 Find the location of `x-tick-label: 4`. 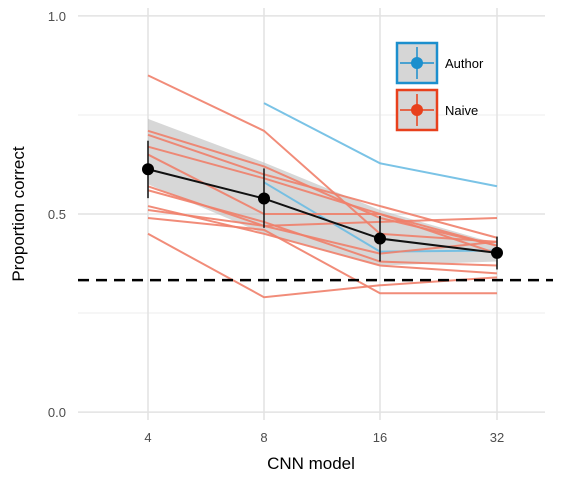

x-tick-label: 4 is located at coordinates (147, 437).